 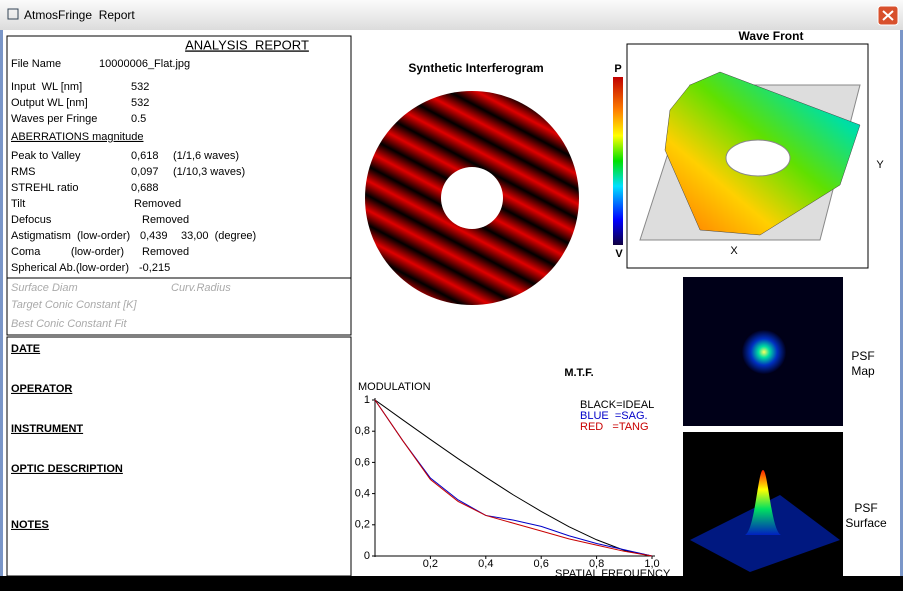 I want to click on legend-entry: RED =TANG, so click(x=614, y=427).